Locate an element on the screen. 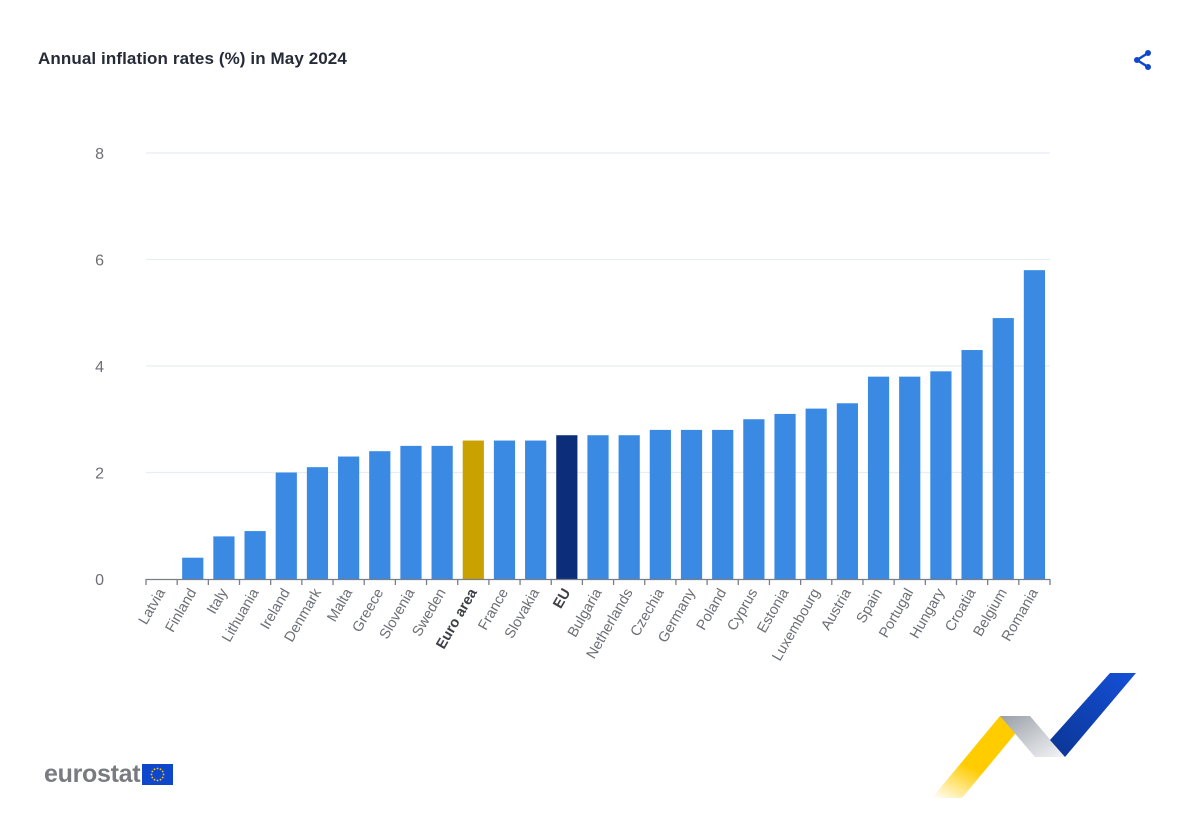  bar-portugal is located at coordinates (910, 477).